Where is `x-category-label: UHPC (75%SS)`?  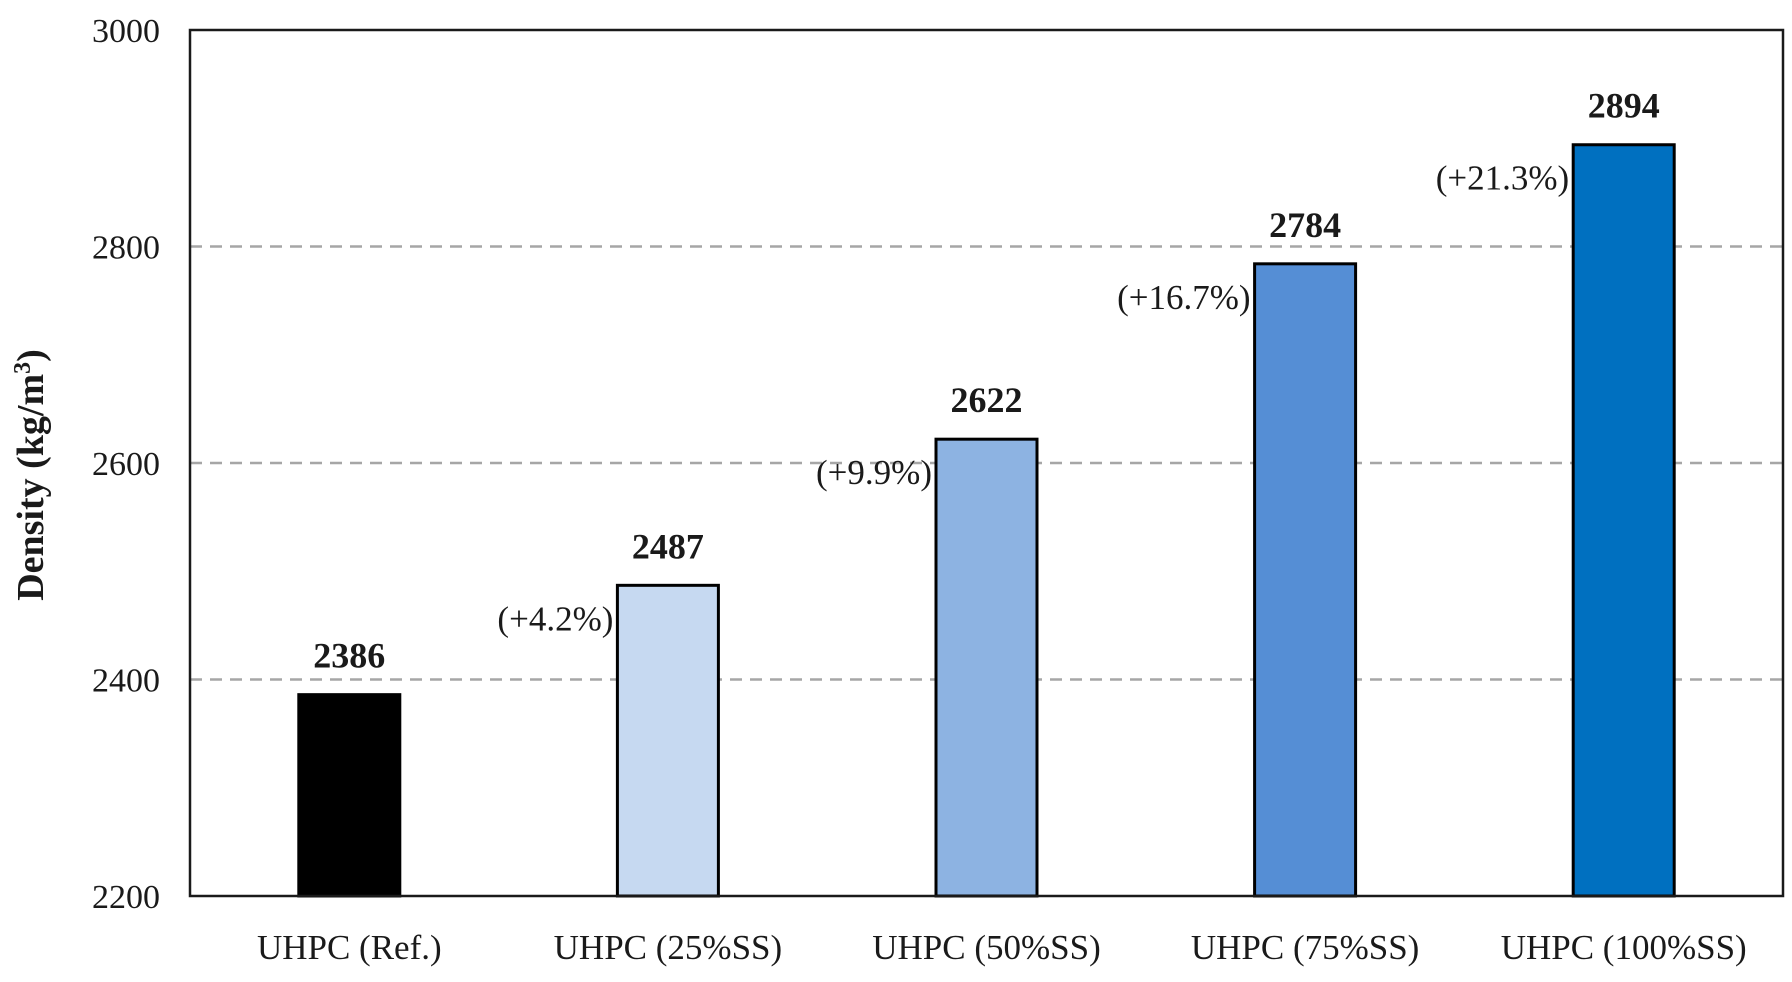
x-category-label: UHPC (75%SS) is located at coordinates (1305, 947).